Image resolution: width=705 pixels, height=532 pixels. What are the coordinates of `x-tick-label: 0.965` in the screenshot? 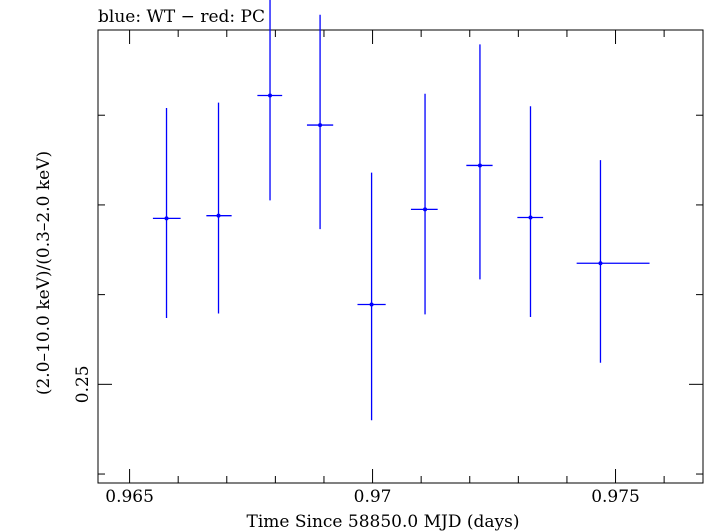 It's located at (129, 497).